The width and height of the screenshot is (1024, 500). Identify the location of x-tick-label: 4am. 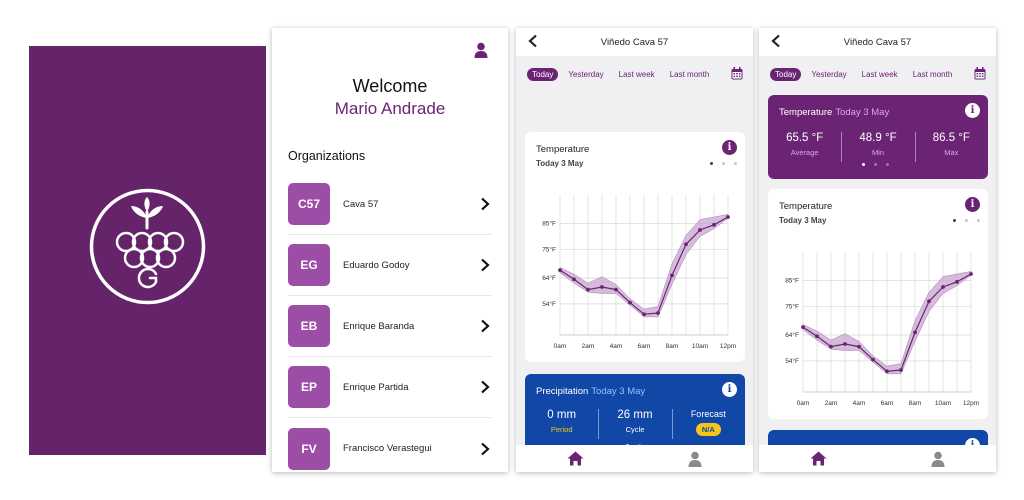
(859, 403).